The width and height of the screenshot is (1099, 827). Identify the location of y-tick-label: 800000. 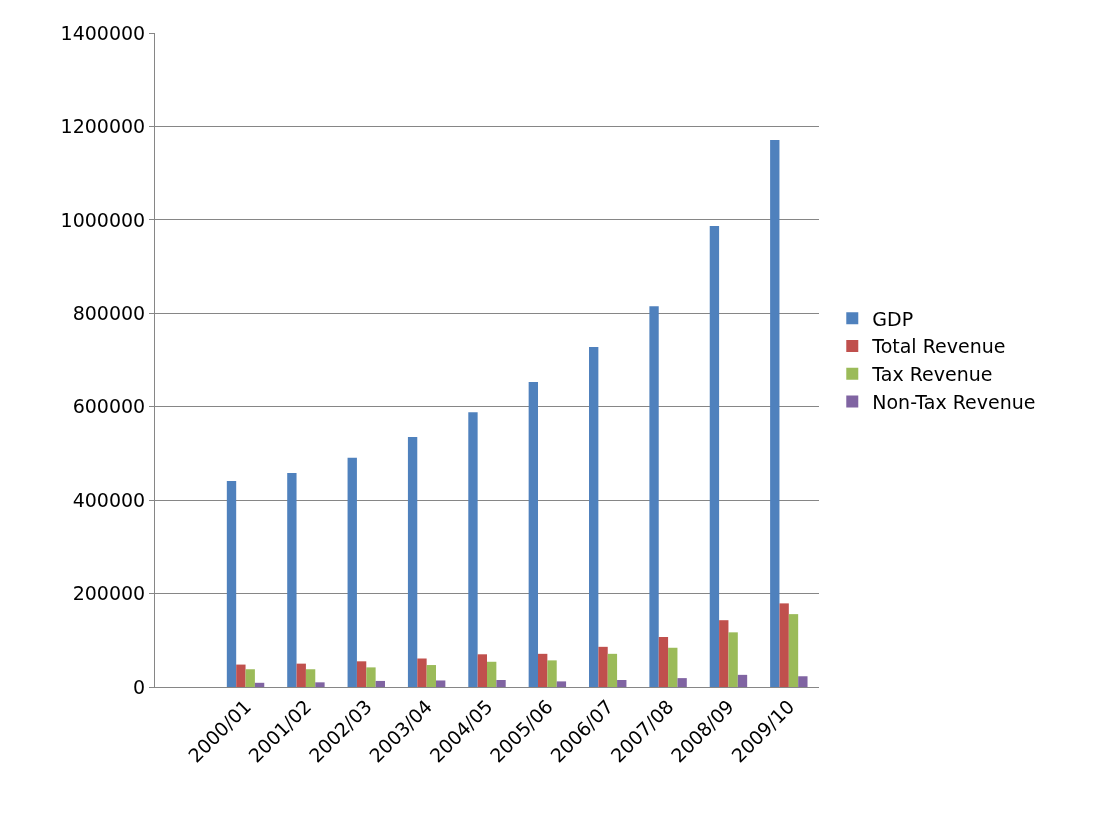
(109, 312).